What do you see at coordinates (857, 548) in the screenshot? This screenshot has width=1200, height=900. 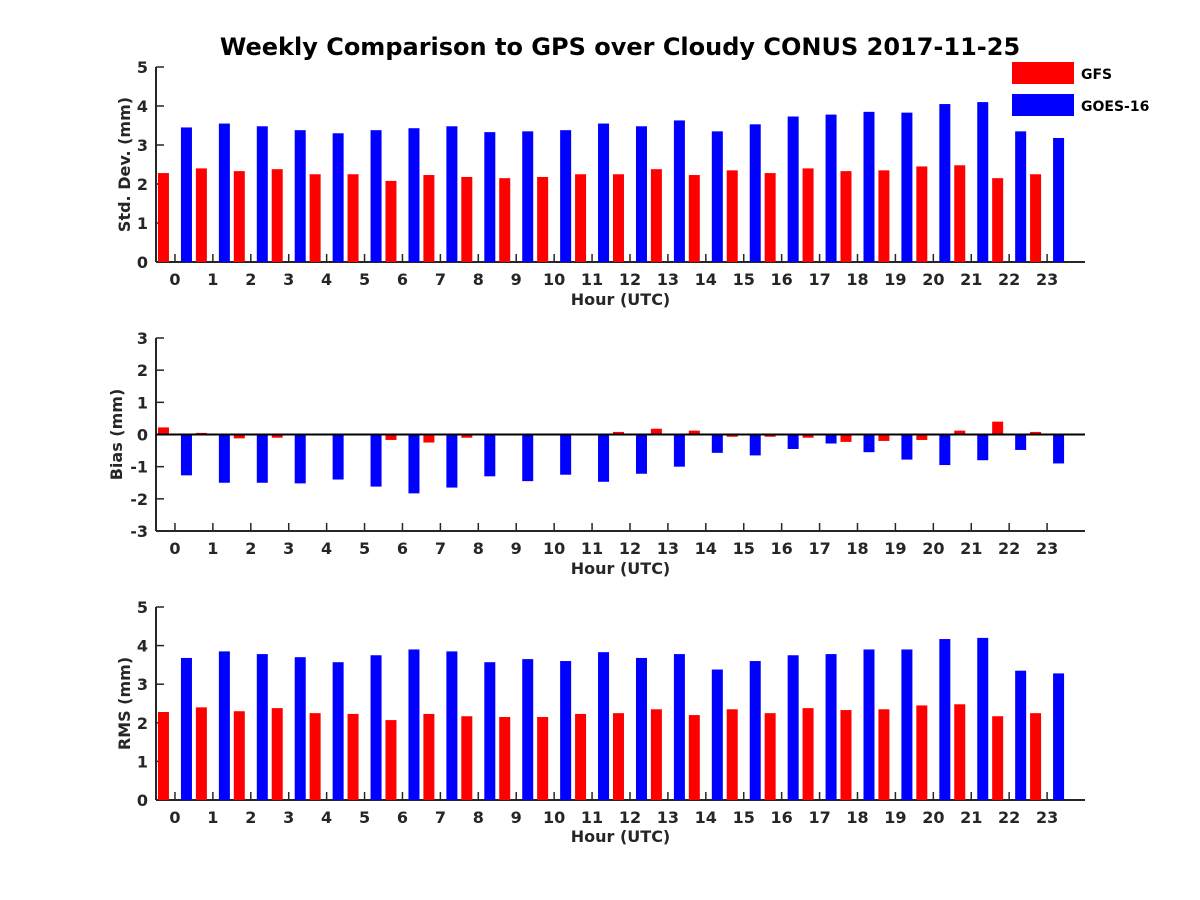 I see `x-tick-label: 18` at bounding box center [857, 548].